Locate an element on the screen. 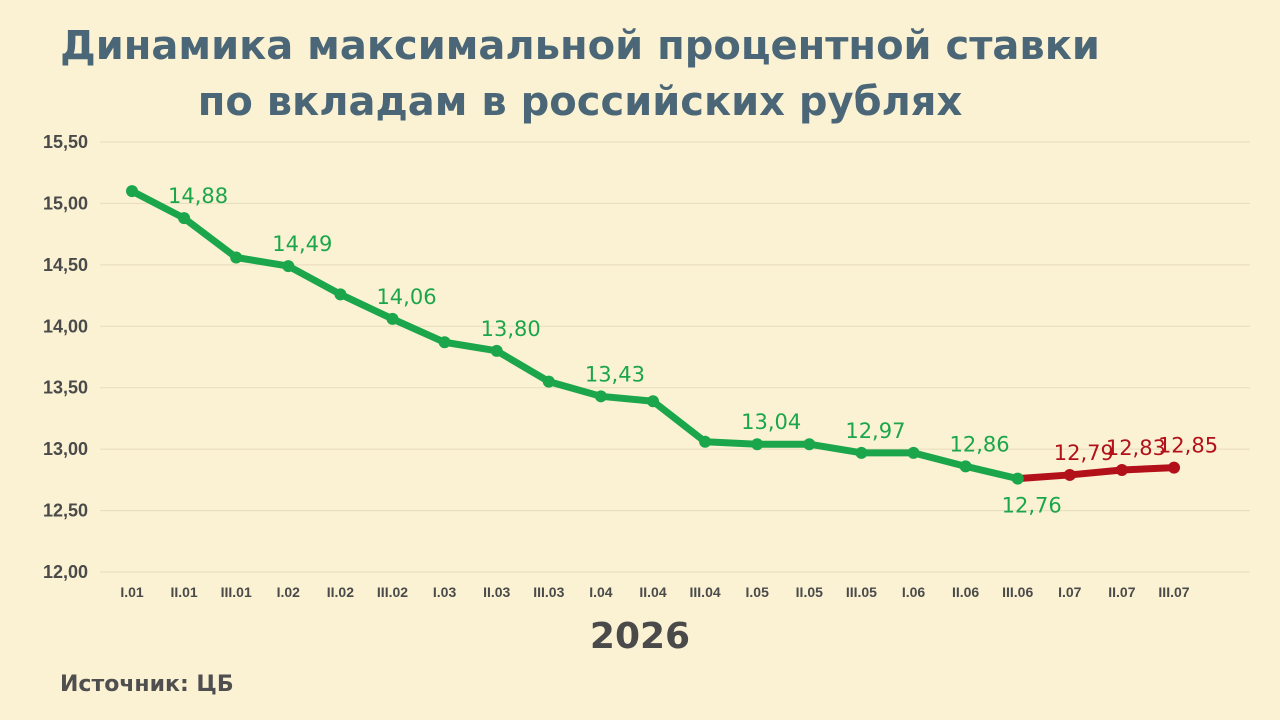 The image size is (1280, 720). x-tick-label: III.07 is located at coordinates (1173, 592).